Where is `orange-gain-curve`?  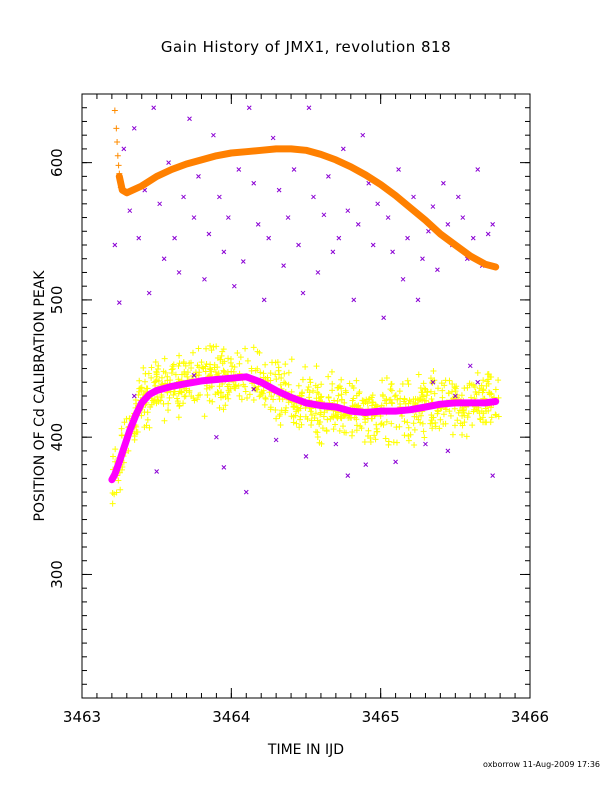 orange-gain-curve is located at coordinates (307, 208).